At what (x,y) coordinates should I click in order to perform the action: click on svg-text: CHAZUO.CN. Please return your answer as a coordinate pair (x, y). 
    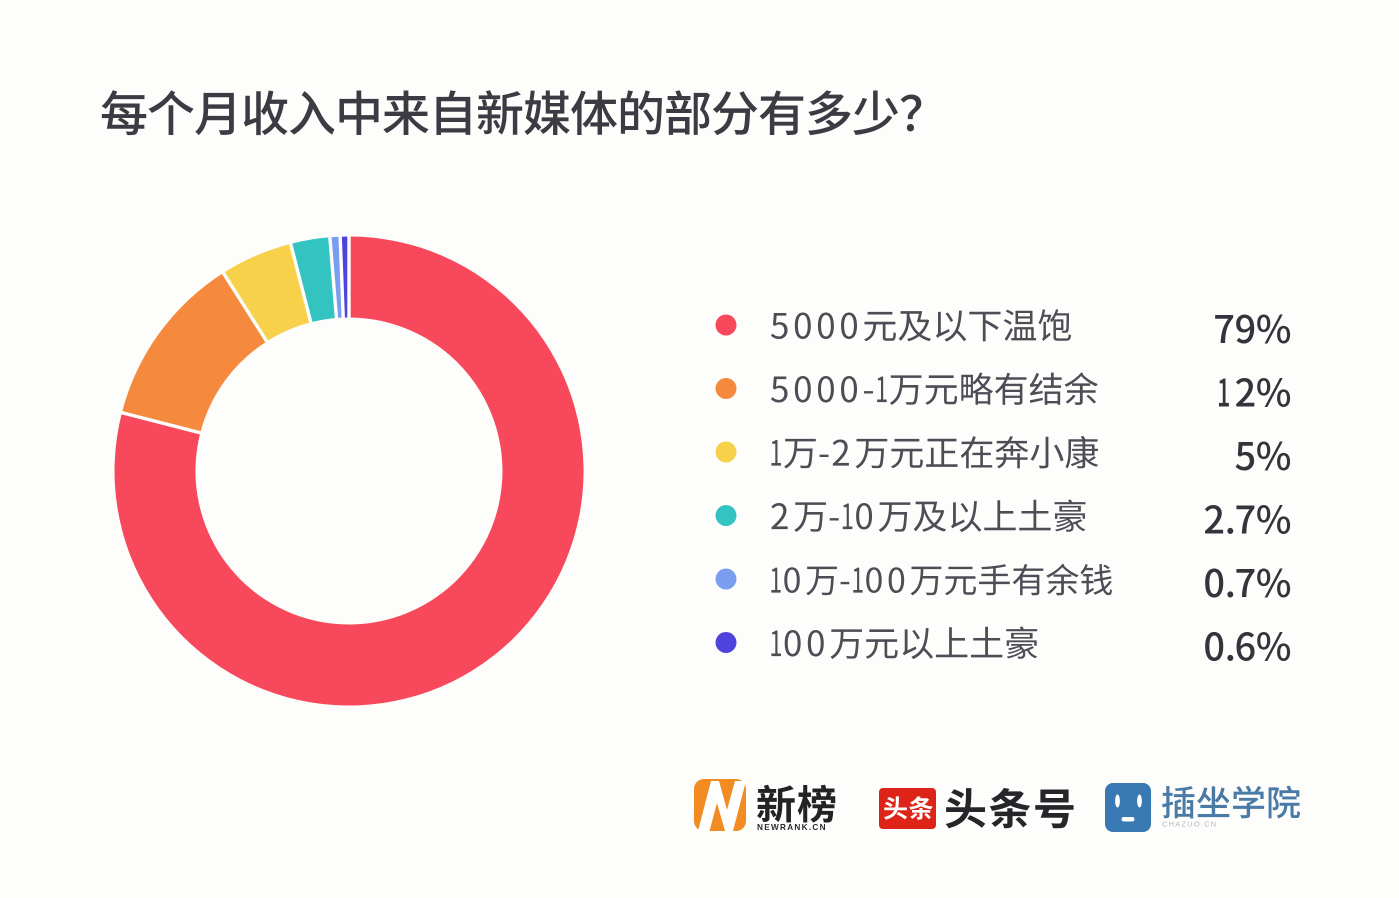
    Looking at the image, I should click on (1189, 824).